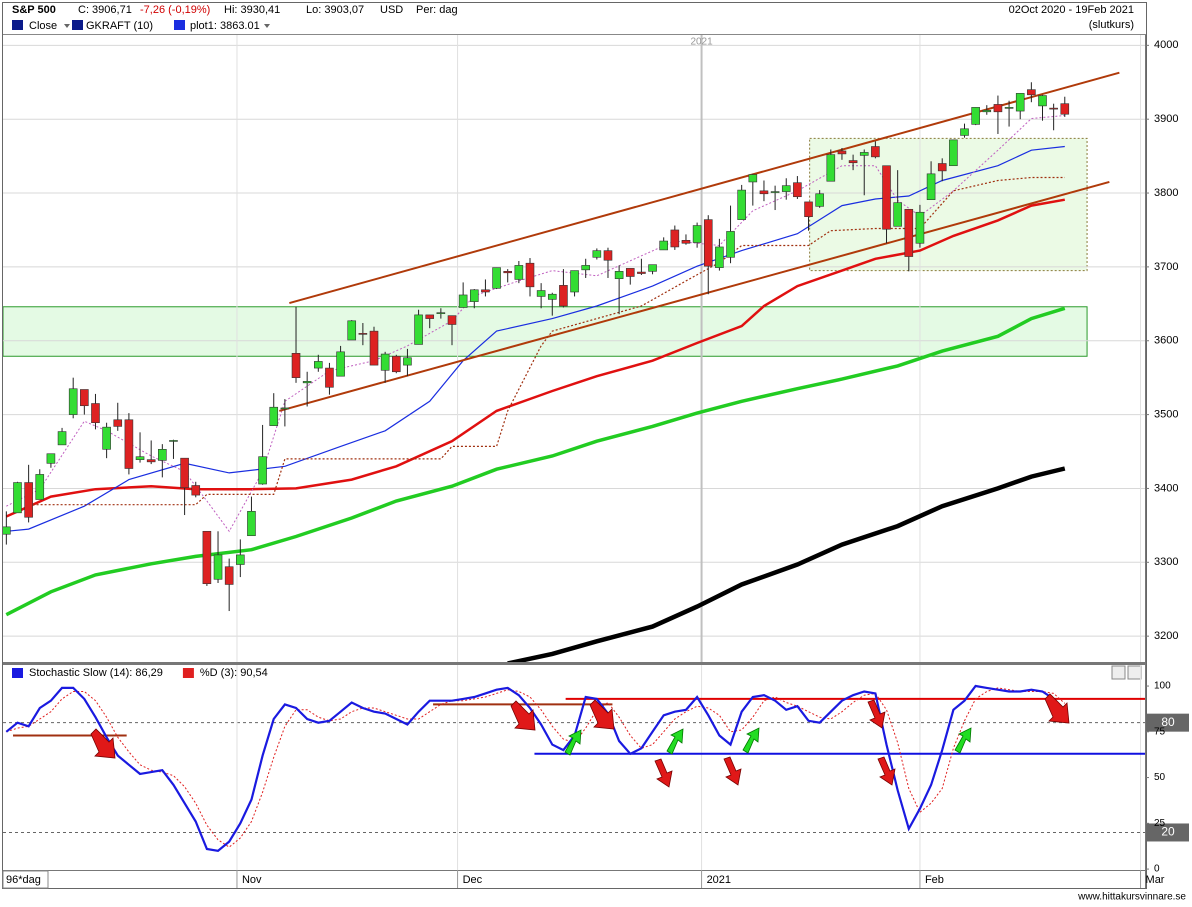 This screenshot has width=1192, height=907. Describe the element at coordinates (391, 10) in the screenshot. I see `currency: USD` at that location.